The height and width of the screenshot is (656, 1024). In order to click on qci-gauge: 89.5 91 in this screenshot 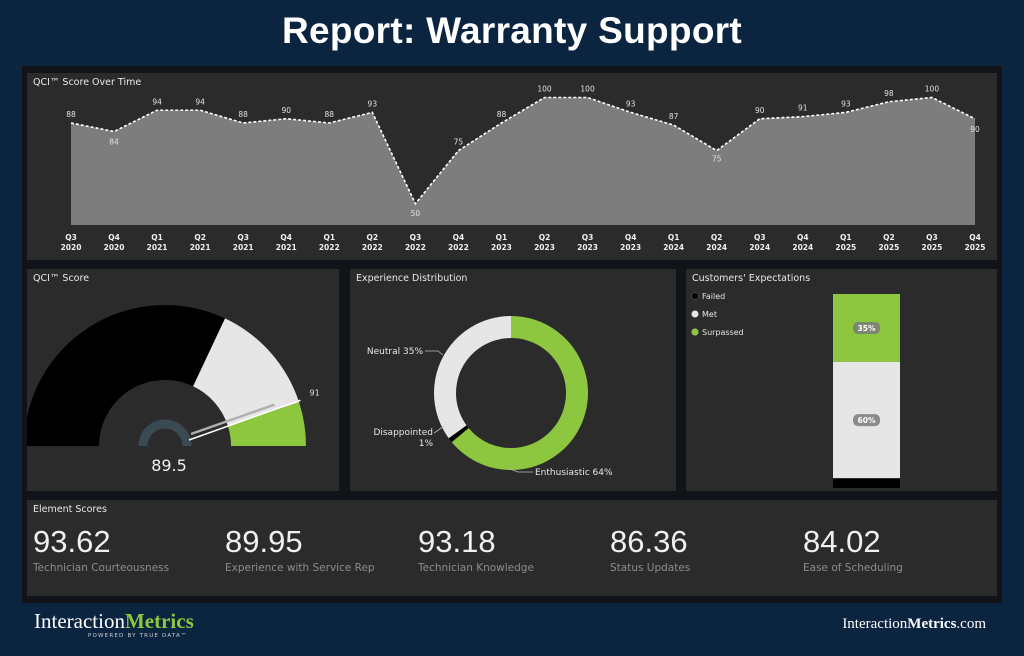, I will do `click(172, 390)`.